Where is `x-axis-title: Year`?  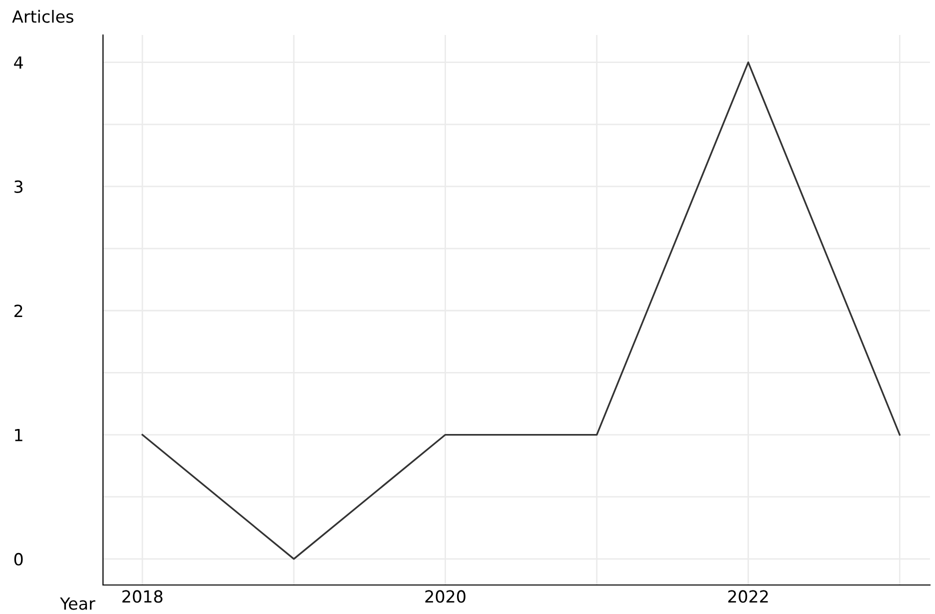 x-axis-title: Year is located at coordinates (78, 603).